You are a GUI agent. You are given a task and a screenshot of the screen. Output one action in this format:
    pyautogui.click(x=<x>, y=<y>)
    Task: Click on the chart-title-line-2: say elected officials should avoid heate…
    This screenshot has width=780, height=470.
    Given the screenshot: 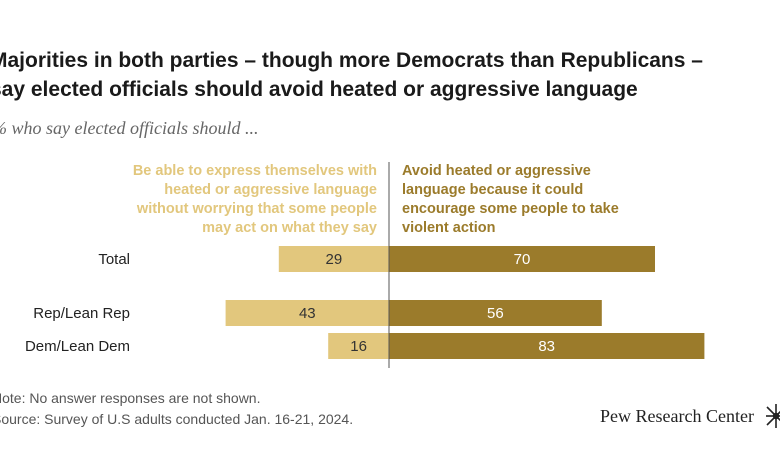 What is the action you would take?
    pyautogui.click(x=319, y=89)
    